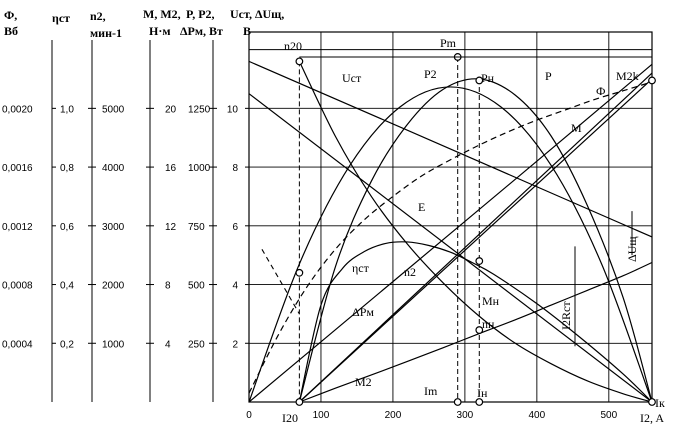  I want to click on y-tick-label-n2: 3000, so click(113, 227).